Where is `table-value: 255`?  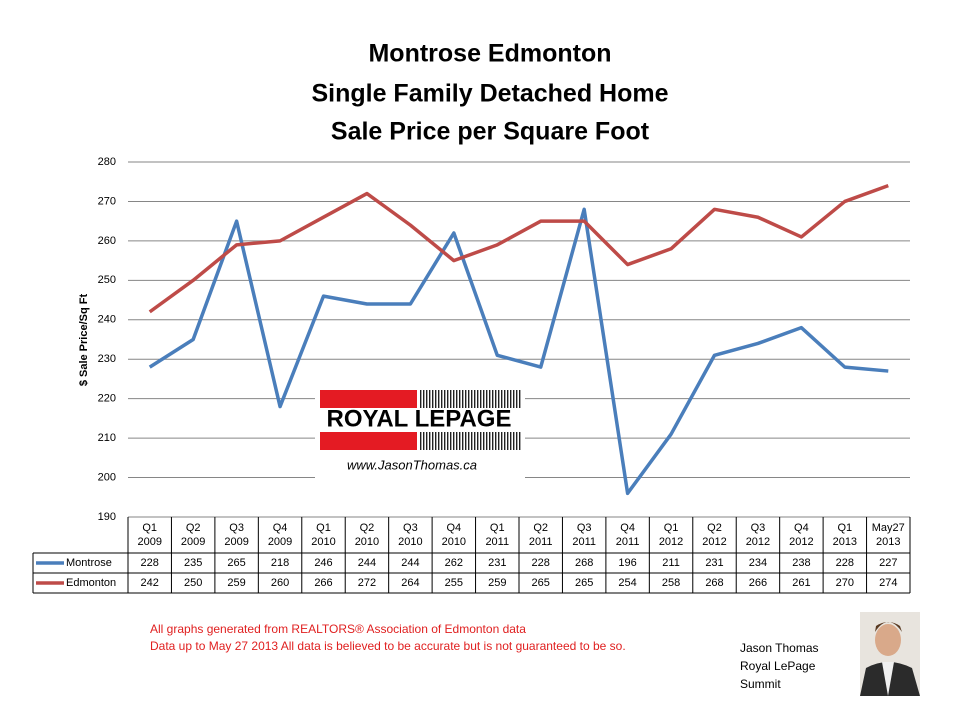
table-value: 255 is located at coordinates (454, 583).